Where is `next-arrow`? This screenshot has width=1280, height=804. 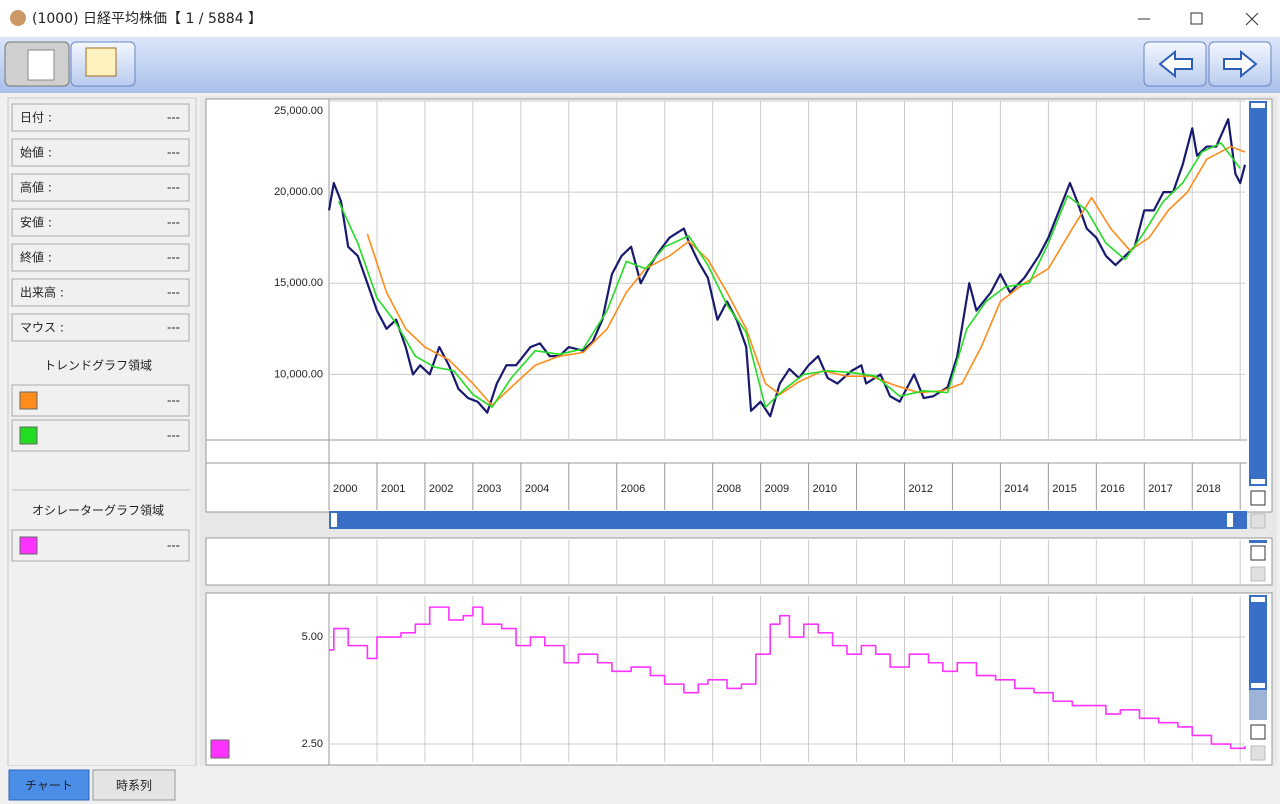 next-arrow is located at coordinates (1240, 64).